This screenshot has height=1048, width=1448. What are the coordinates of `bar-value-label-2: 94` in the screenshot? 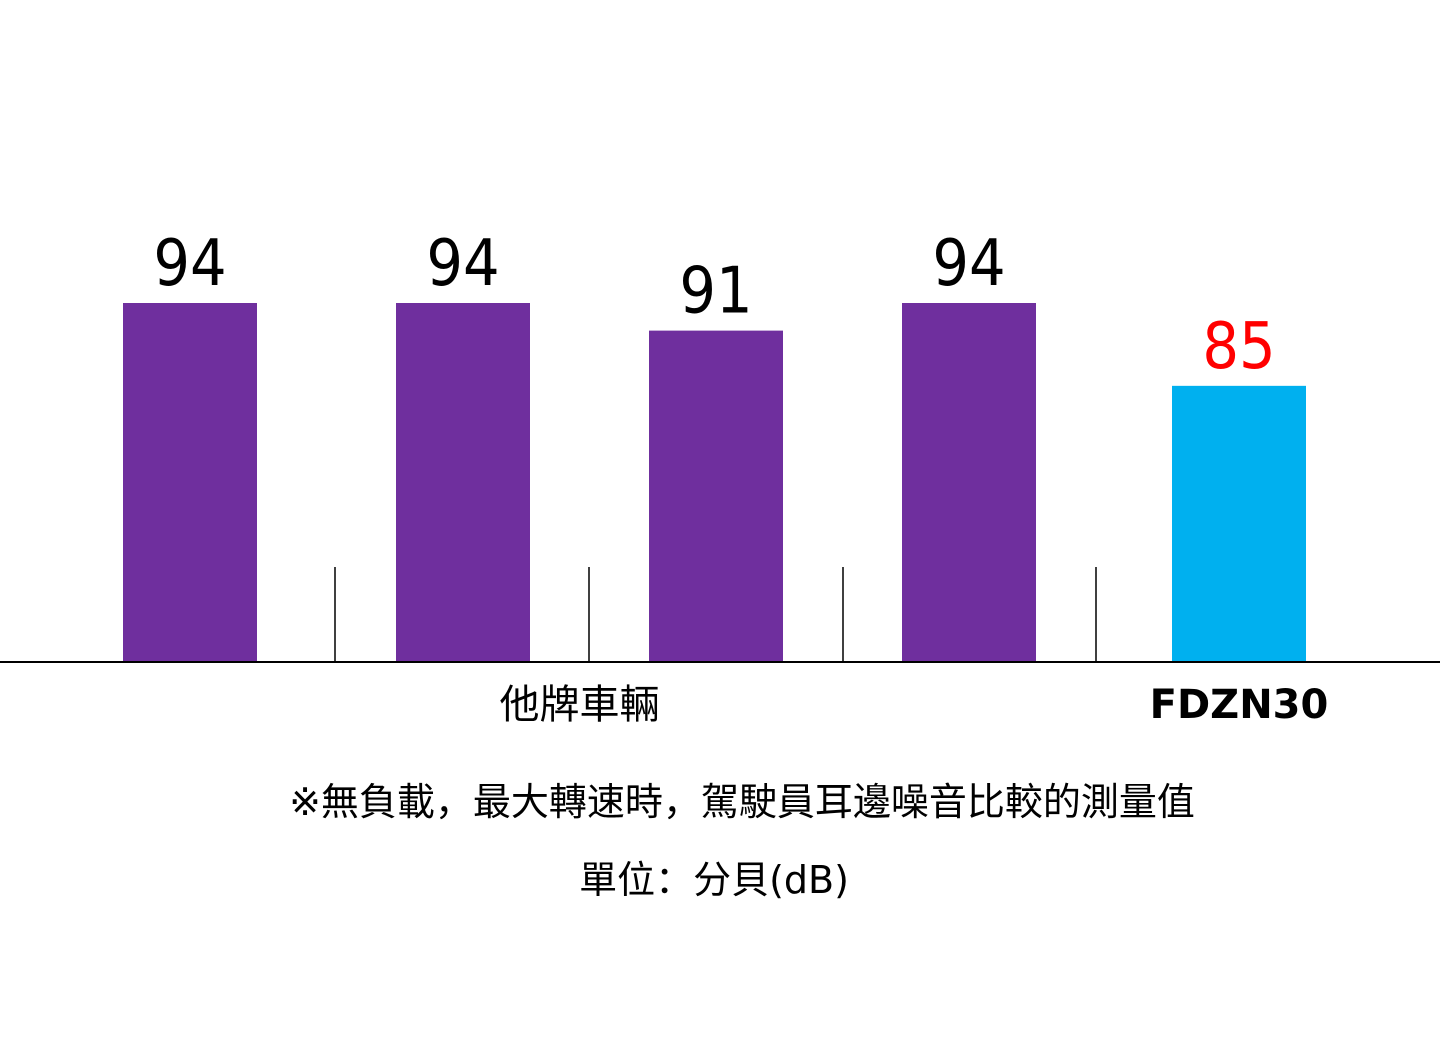 It's located at (462, 264).